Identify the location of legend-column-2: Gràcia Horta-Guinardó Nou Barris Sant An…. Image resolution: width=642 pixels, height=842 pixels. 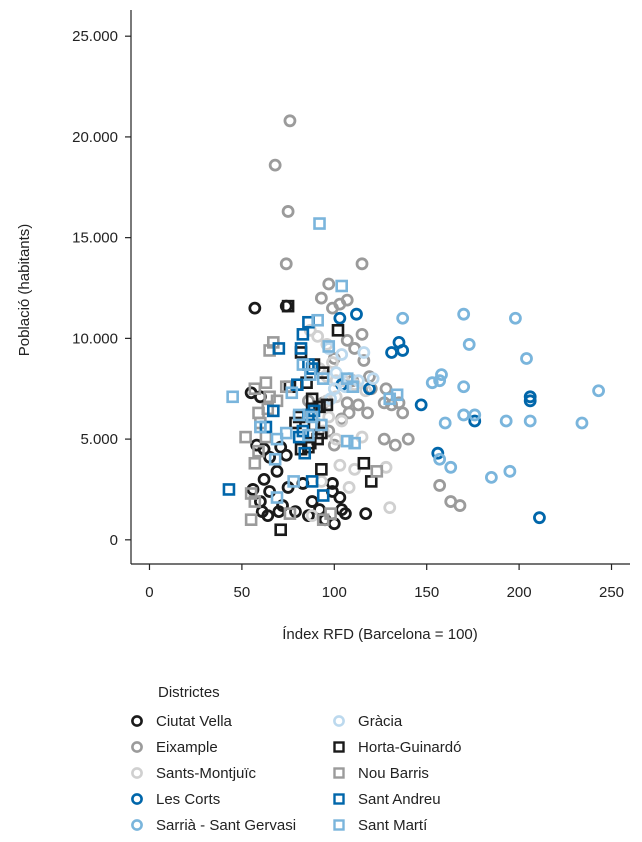
(396, 773).